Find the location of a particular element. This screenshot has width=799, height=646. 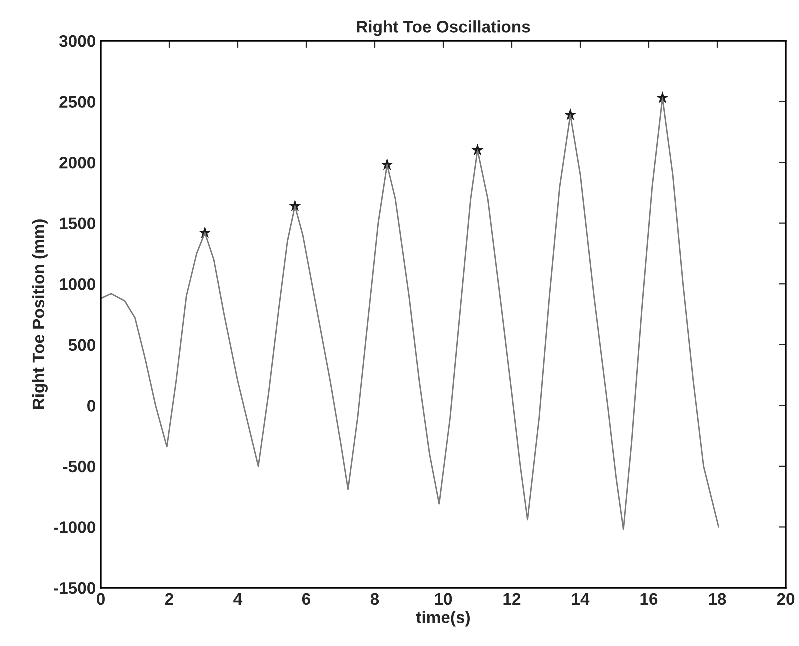

y-tick-label: 2000 is located at coordinates (78, 162).